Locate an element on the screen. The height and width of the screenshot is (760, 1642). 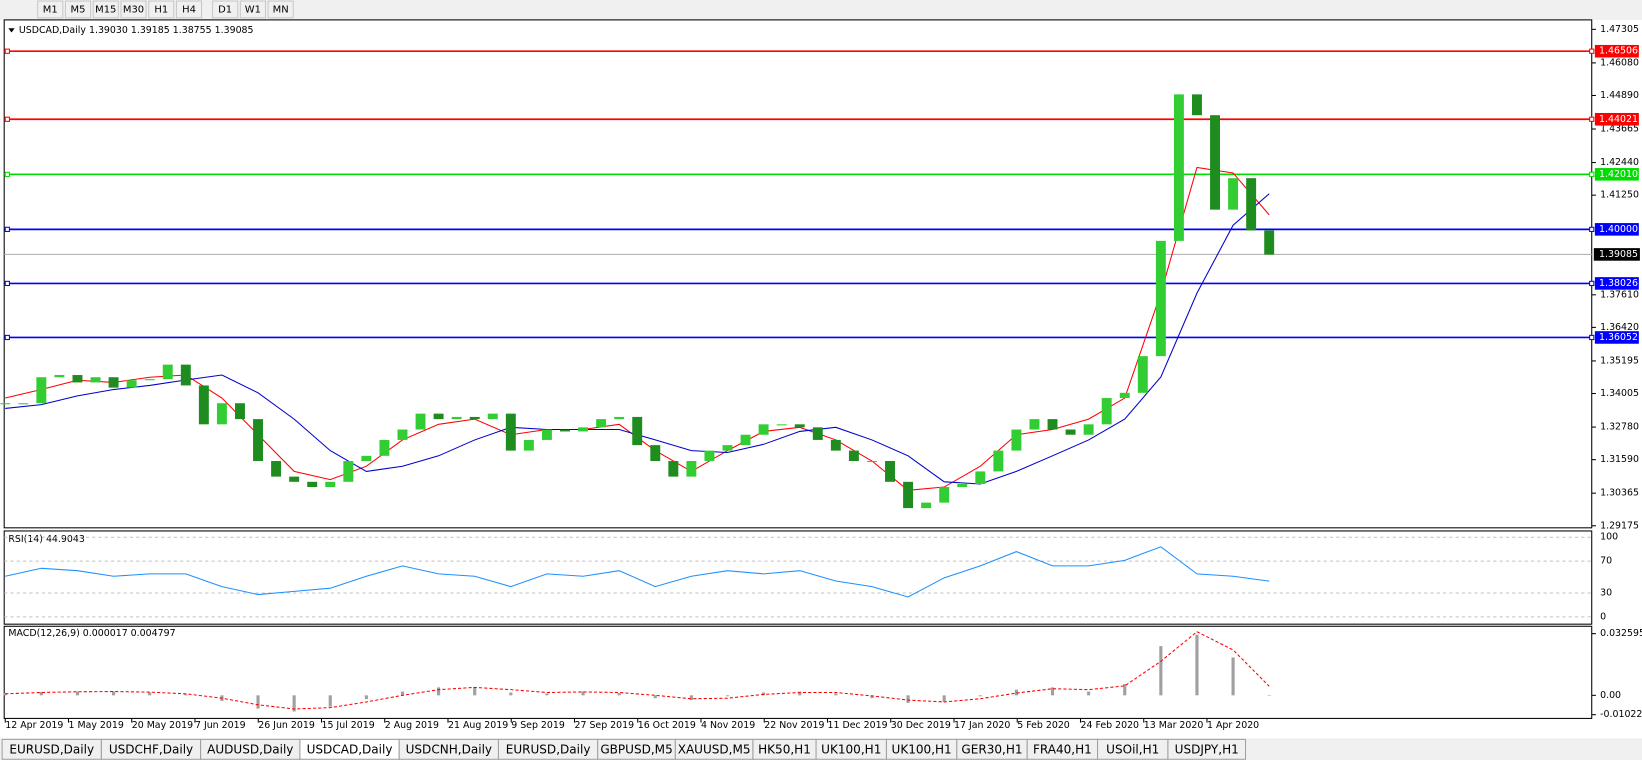
macd-label: MACD(12,26,9) 0.000017 0.004797 is located at coordinates (91, 633).